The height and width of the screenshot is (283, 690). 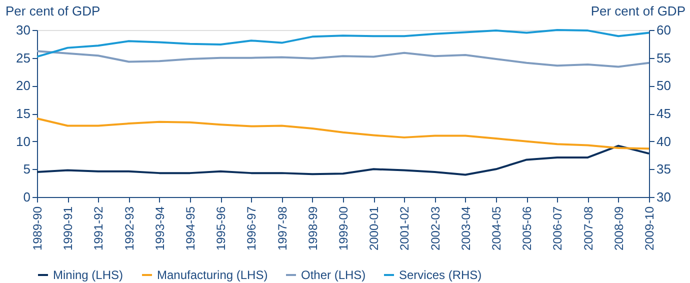 I want to click on y-tick-label: 15, so click(x=23, y=113).